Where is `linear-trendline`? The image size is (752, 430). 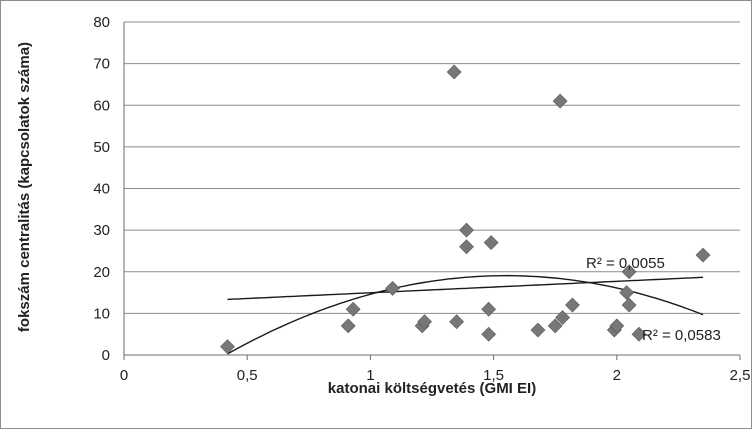
linear-trendline is located at coordinates (465, 288).